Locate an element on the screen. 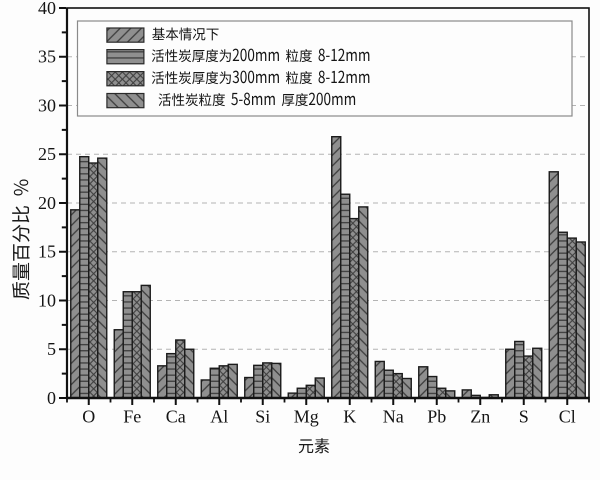  svg-text: S is located at coordinates (524, 417).